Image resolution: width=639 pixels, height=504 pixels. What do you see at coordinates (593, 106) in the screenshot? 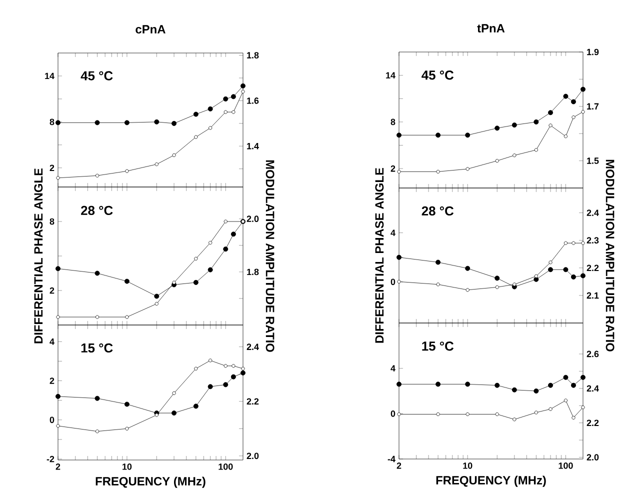
I see `y2-tick-label: 1.7` at bounding box center [593, 106].